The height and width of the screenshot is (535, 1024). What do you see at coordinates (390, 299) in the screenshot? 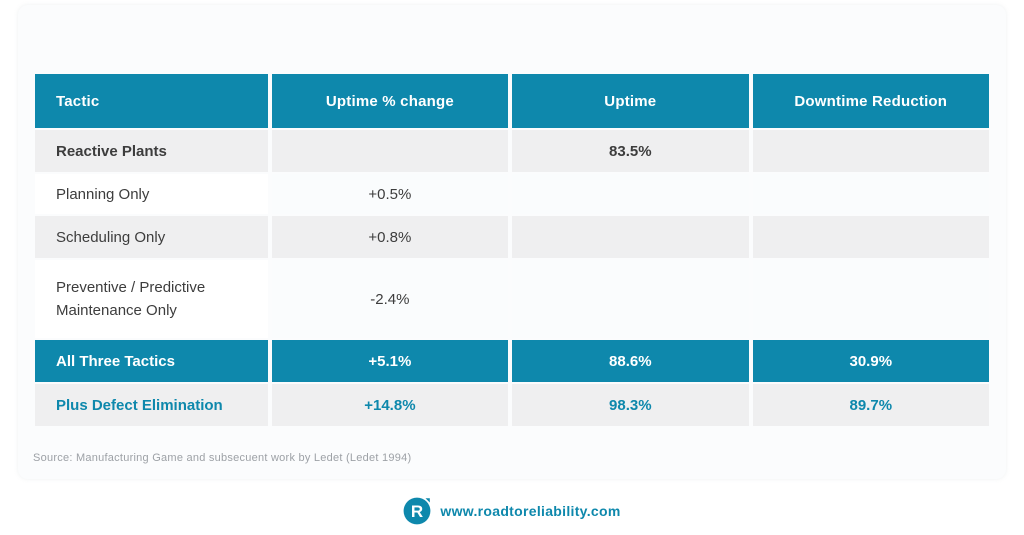
I see `cell-uptime-change: -2.4%` at bounding box center [390, 299].